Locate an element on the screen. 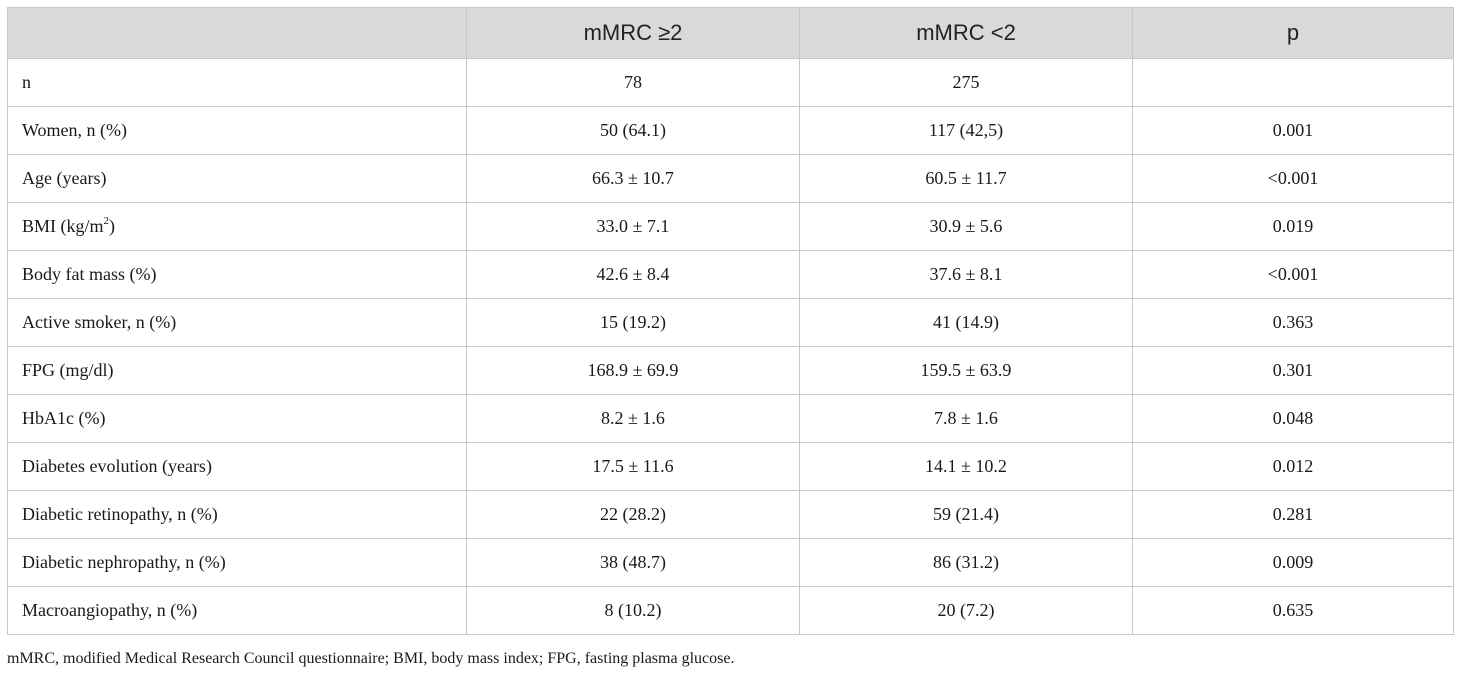  cell-mmrc-lt2: 86 (31.2) is located at coordinates (966, 562).